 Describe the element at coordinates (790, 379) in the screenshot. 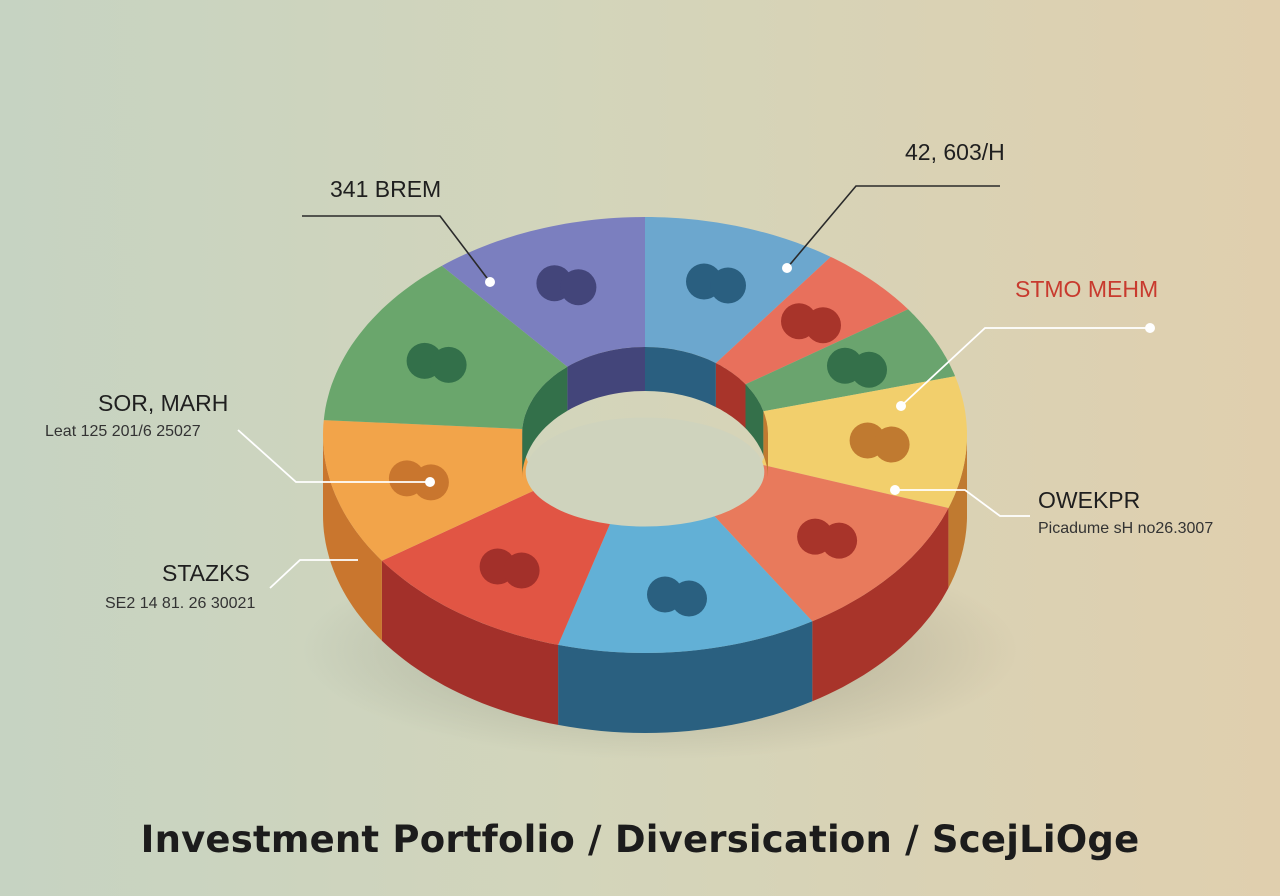

I see `leader-endpoints` at that location.